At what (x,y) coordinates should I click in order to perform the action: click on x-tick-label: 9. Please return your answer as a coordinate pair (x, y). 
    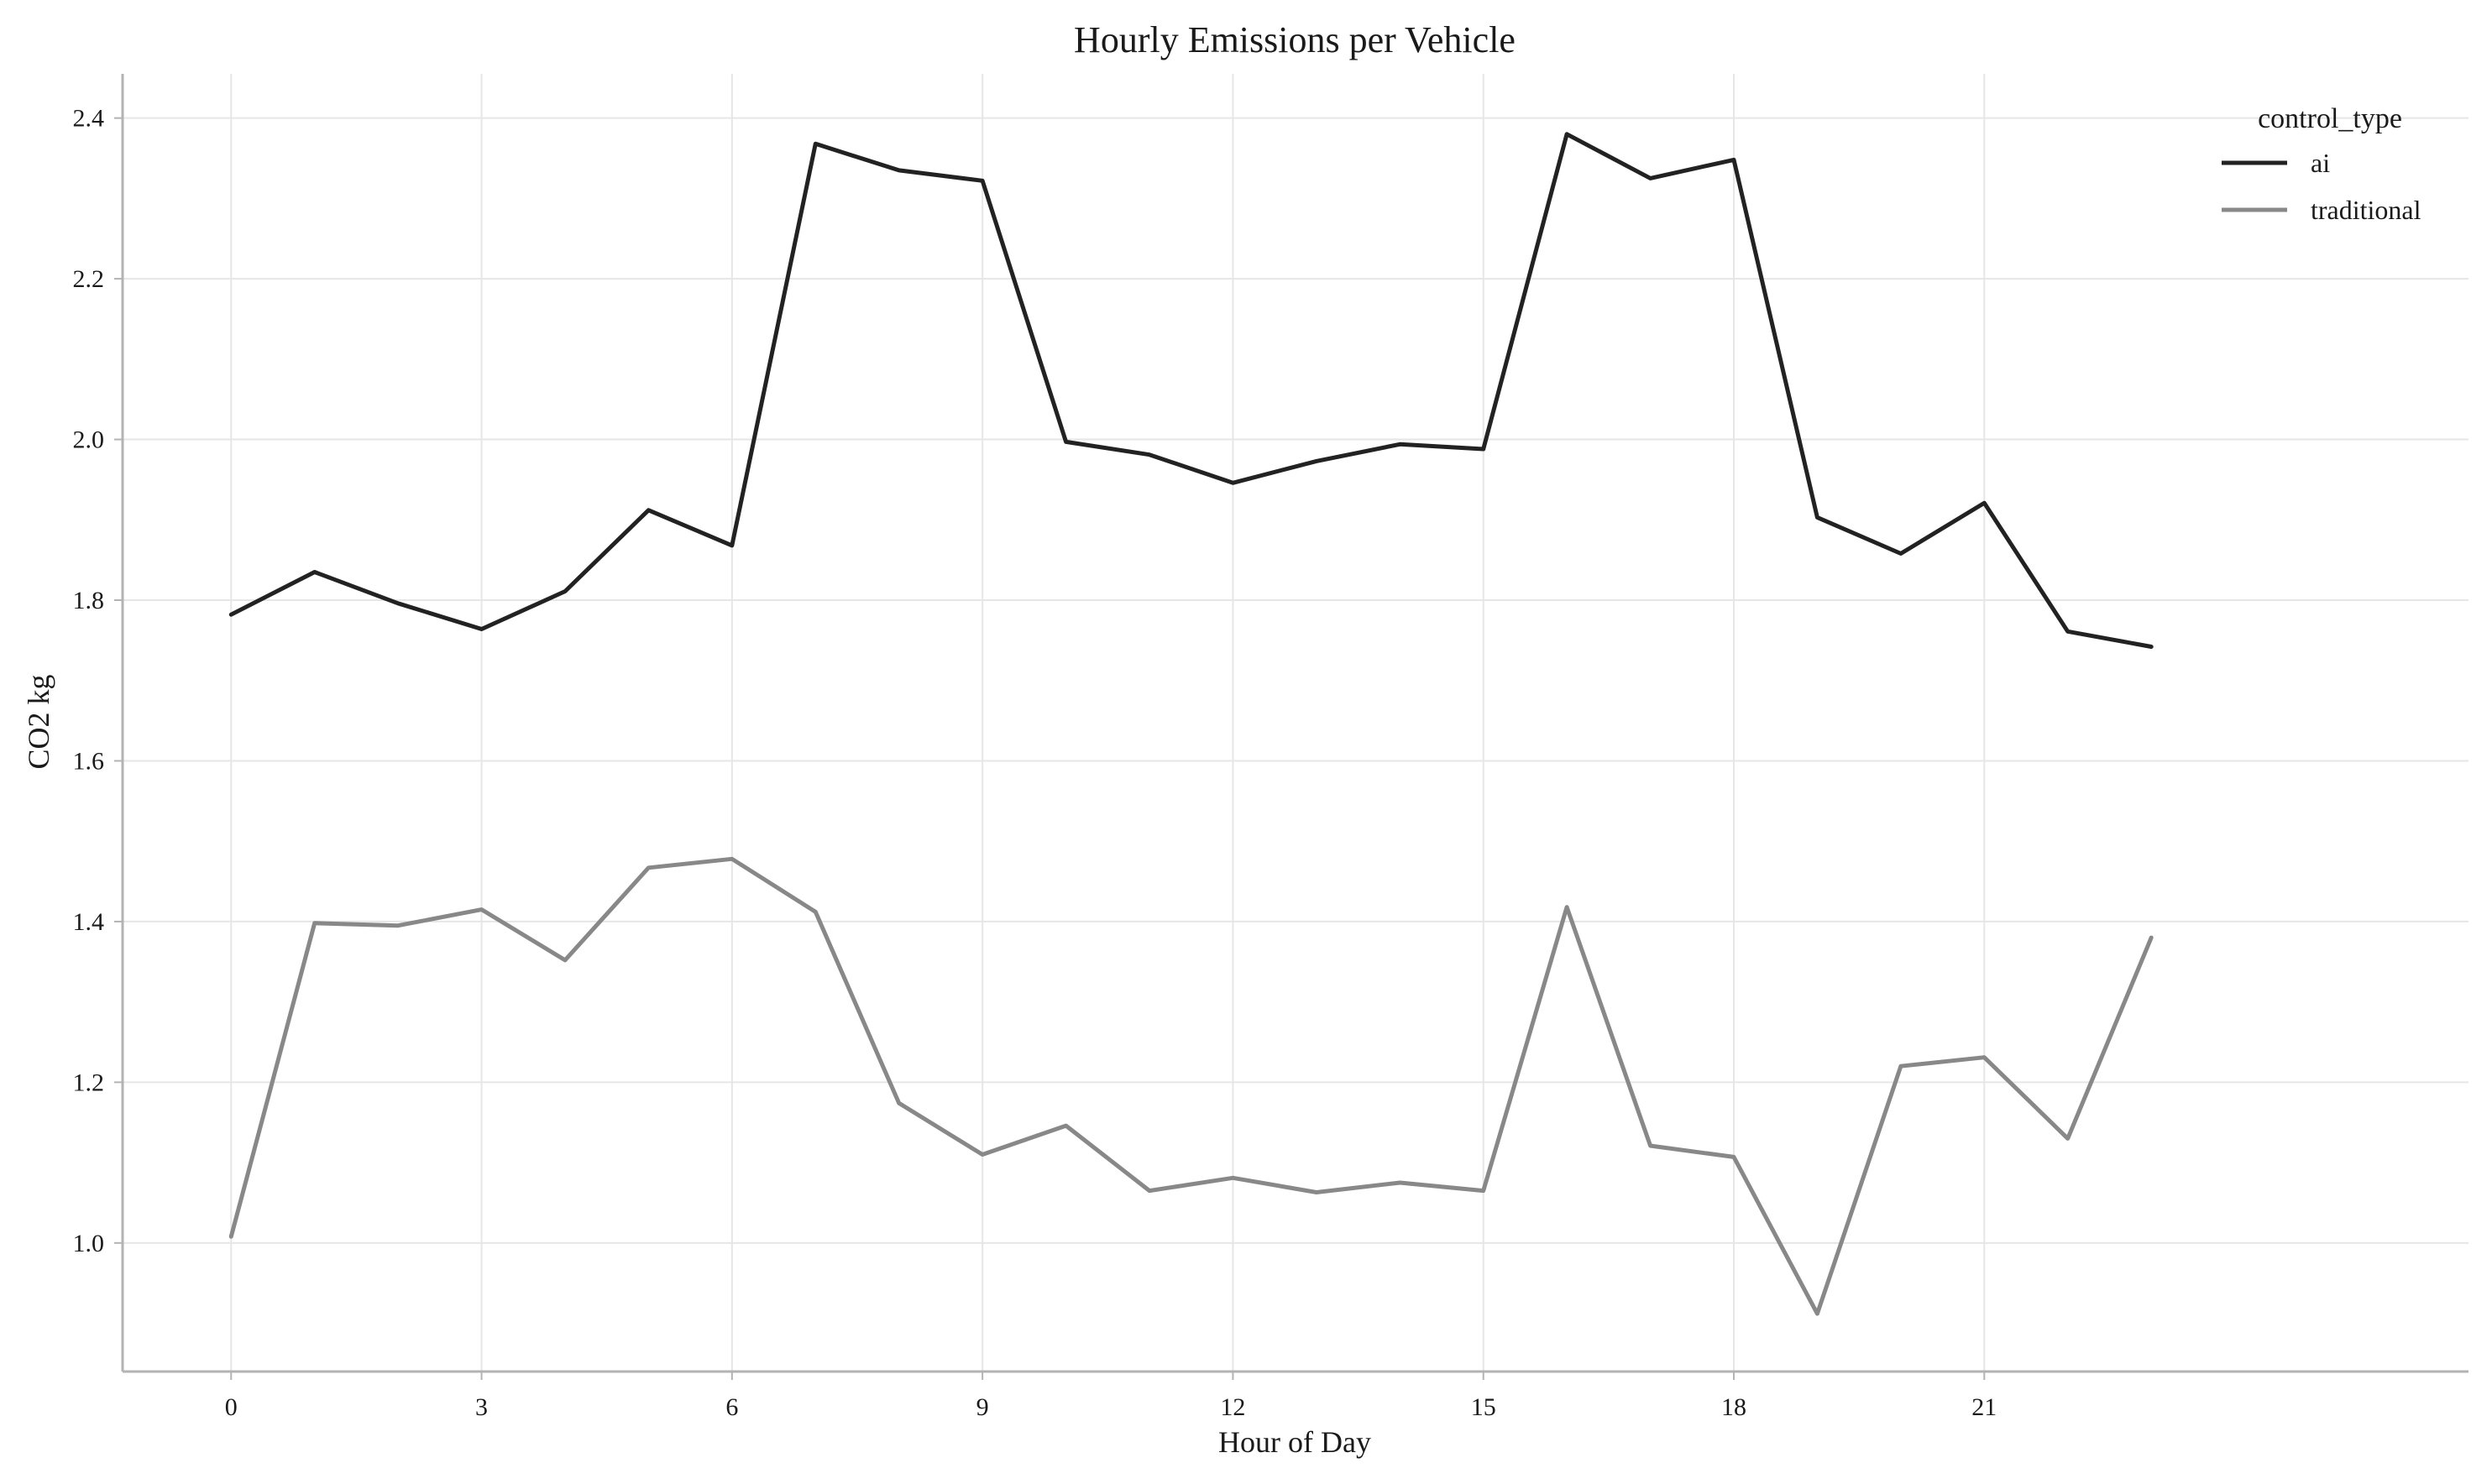
    Looking at the image, I should click on (982, 1407).